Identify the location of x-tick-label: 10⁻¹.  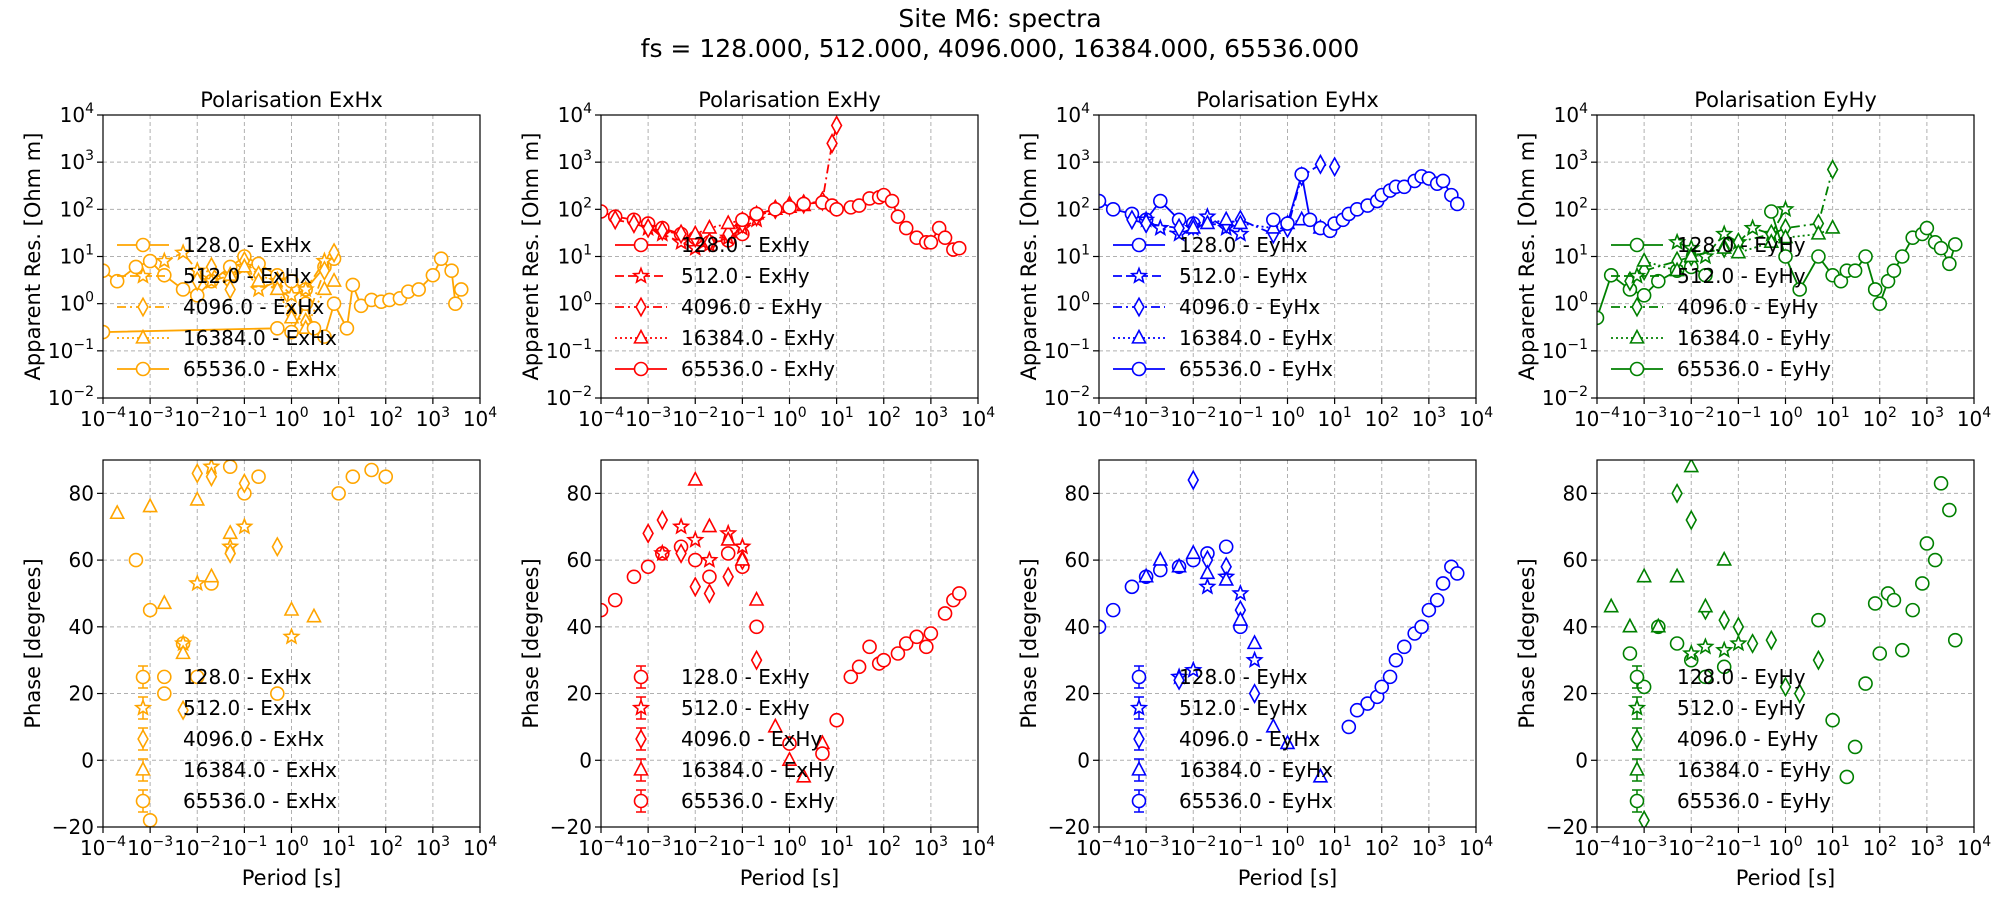
(1240, 847).